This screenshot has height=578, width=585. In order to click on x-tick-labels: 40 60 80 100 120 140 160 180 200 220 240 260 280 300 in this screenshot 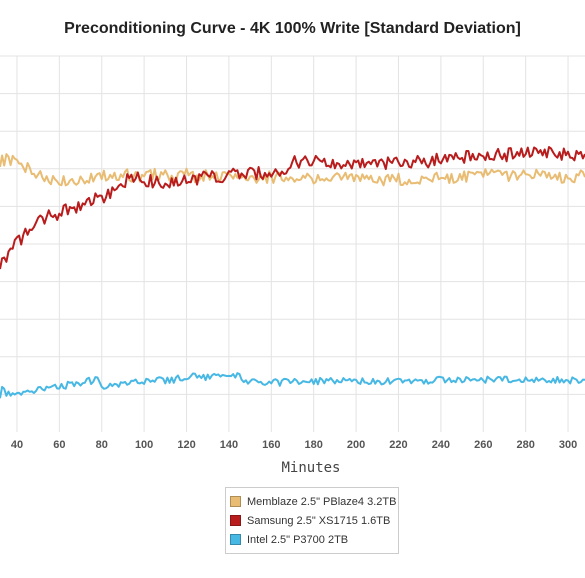, I will do `click(294, 445)`.